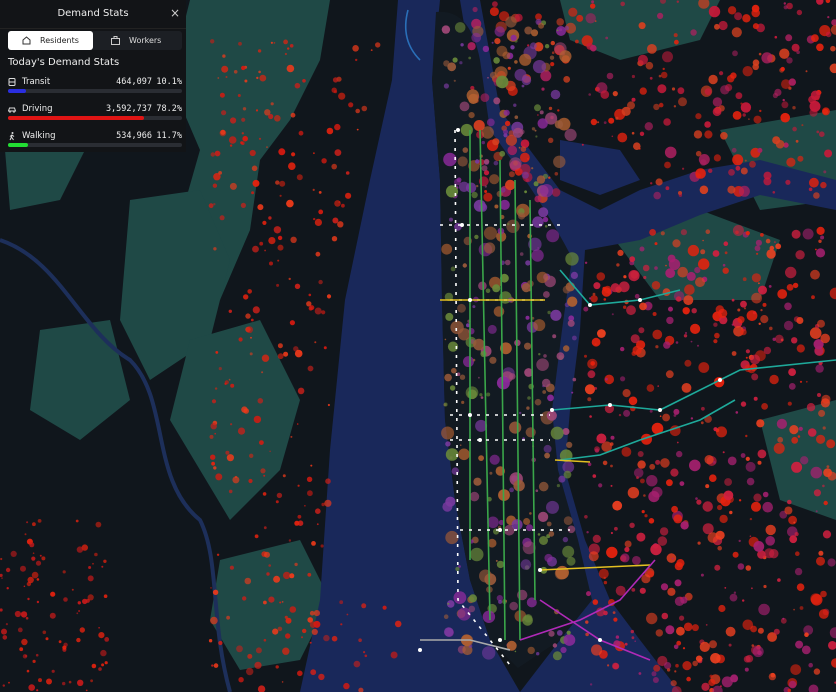 The image size is (836, 692). I want to click on stat-row: Transit 464,097 10.1%, so click(95, 86).